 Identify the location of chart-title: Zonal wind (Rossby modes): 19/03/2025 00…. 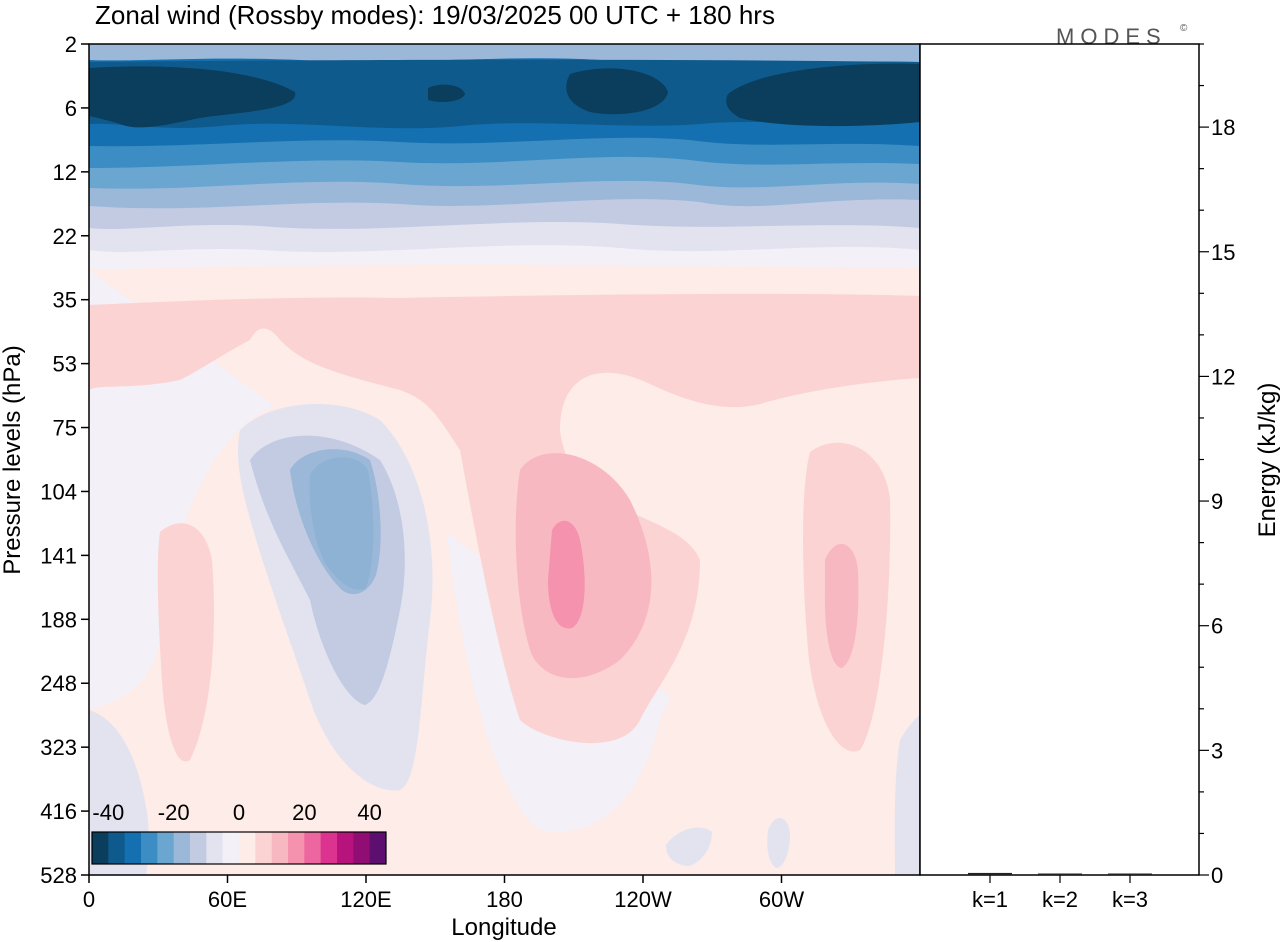
(435, 15).